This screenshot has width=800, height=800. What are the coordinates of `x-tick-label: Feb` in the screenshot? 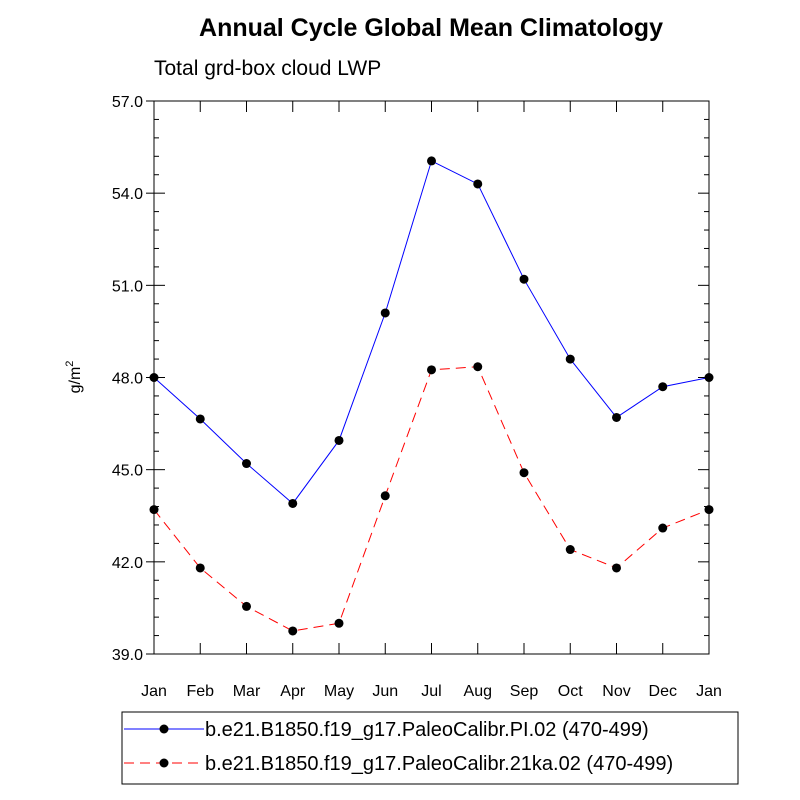 It's located at (200, 691).